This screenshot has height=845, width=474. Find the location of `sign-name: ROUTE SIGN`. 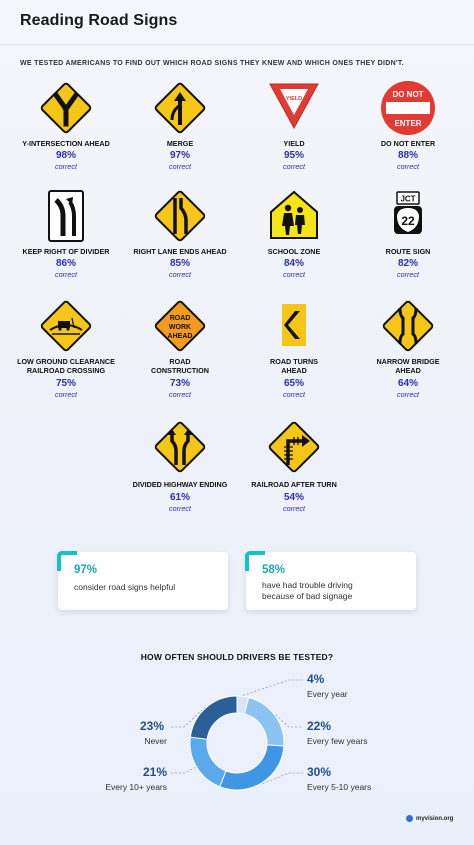

sign-name: ROUTE SIGN is located at coordinates (408, 251).